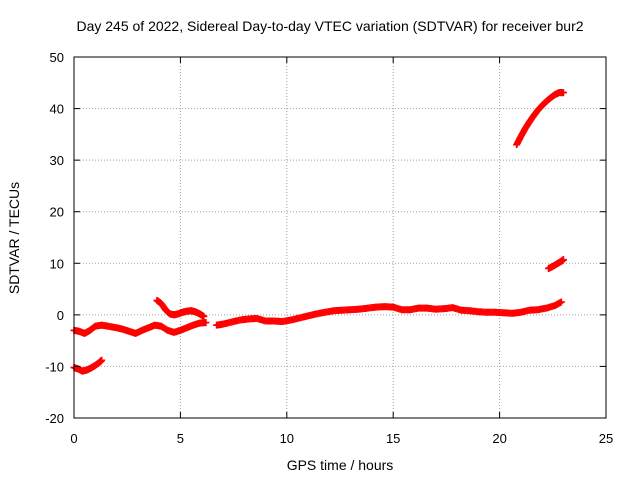  I want to click on y-tick-label: 40, so click(57, 109).